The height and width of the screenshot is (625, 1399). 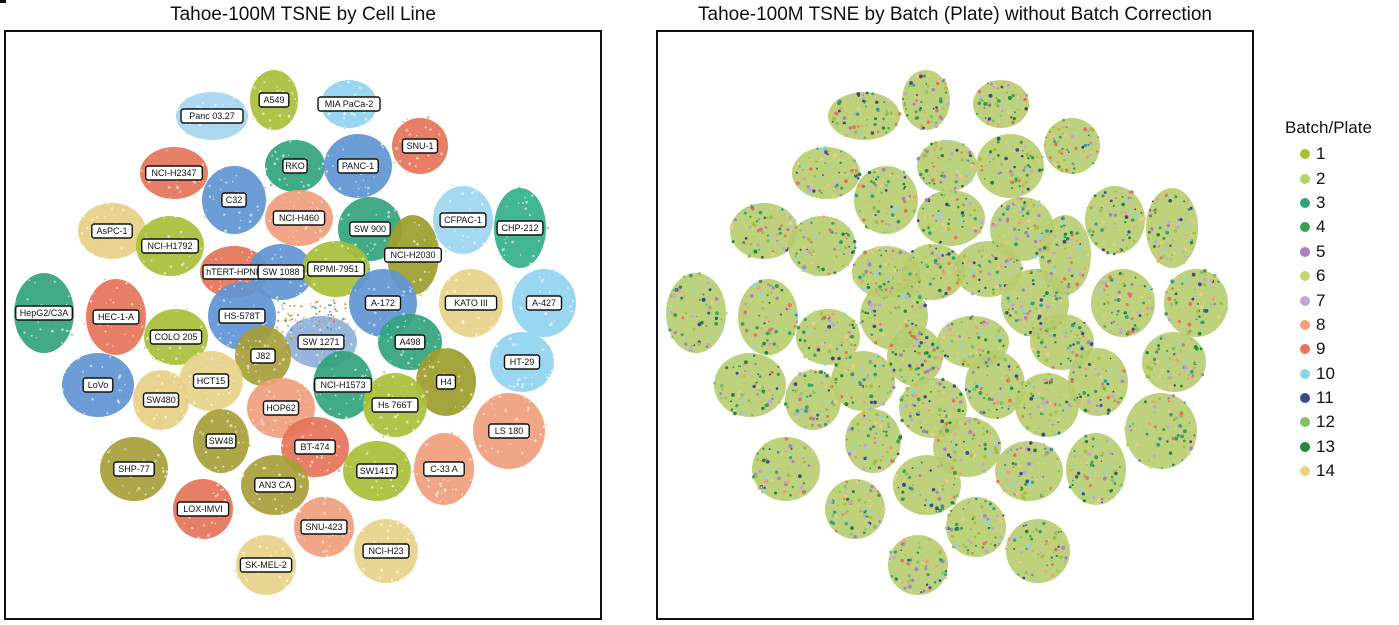 What do you see at coordinates (419, 146) in the screenshot?
I see `cluster-label-text: SNU-1` at bounding box center [419, 146].